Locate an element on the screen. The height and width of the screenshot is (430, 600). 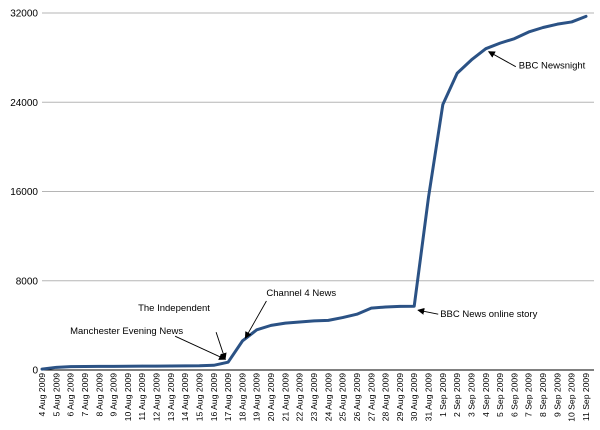
x-tick-label: 5 Sep 2009 is located at coordinates (500, 395).